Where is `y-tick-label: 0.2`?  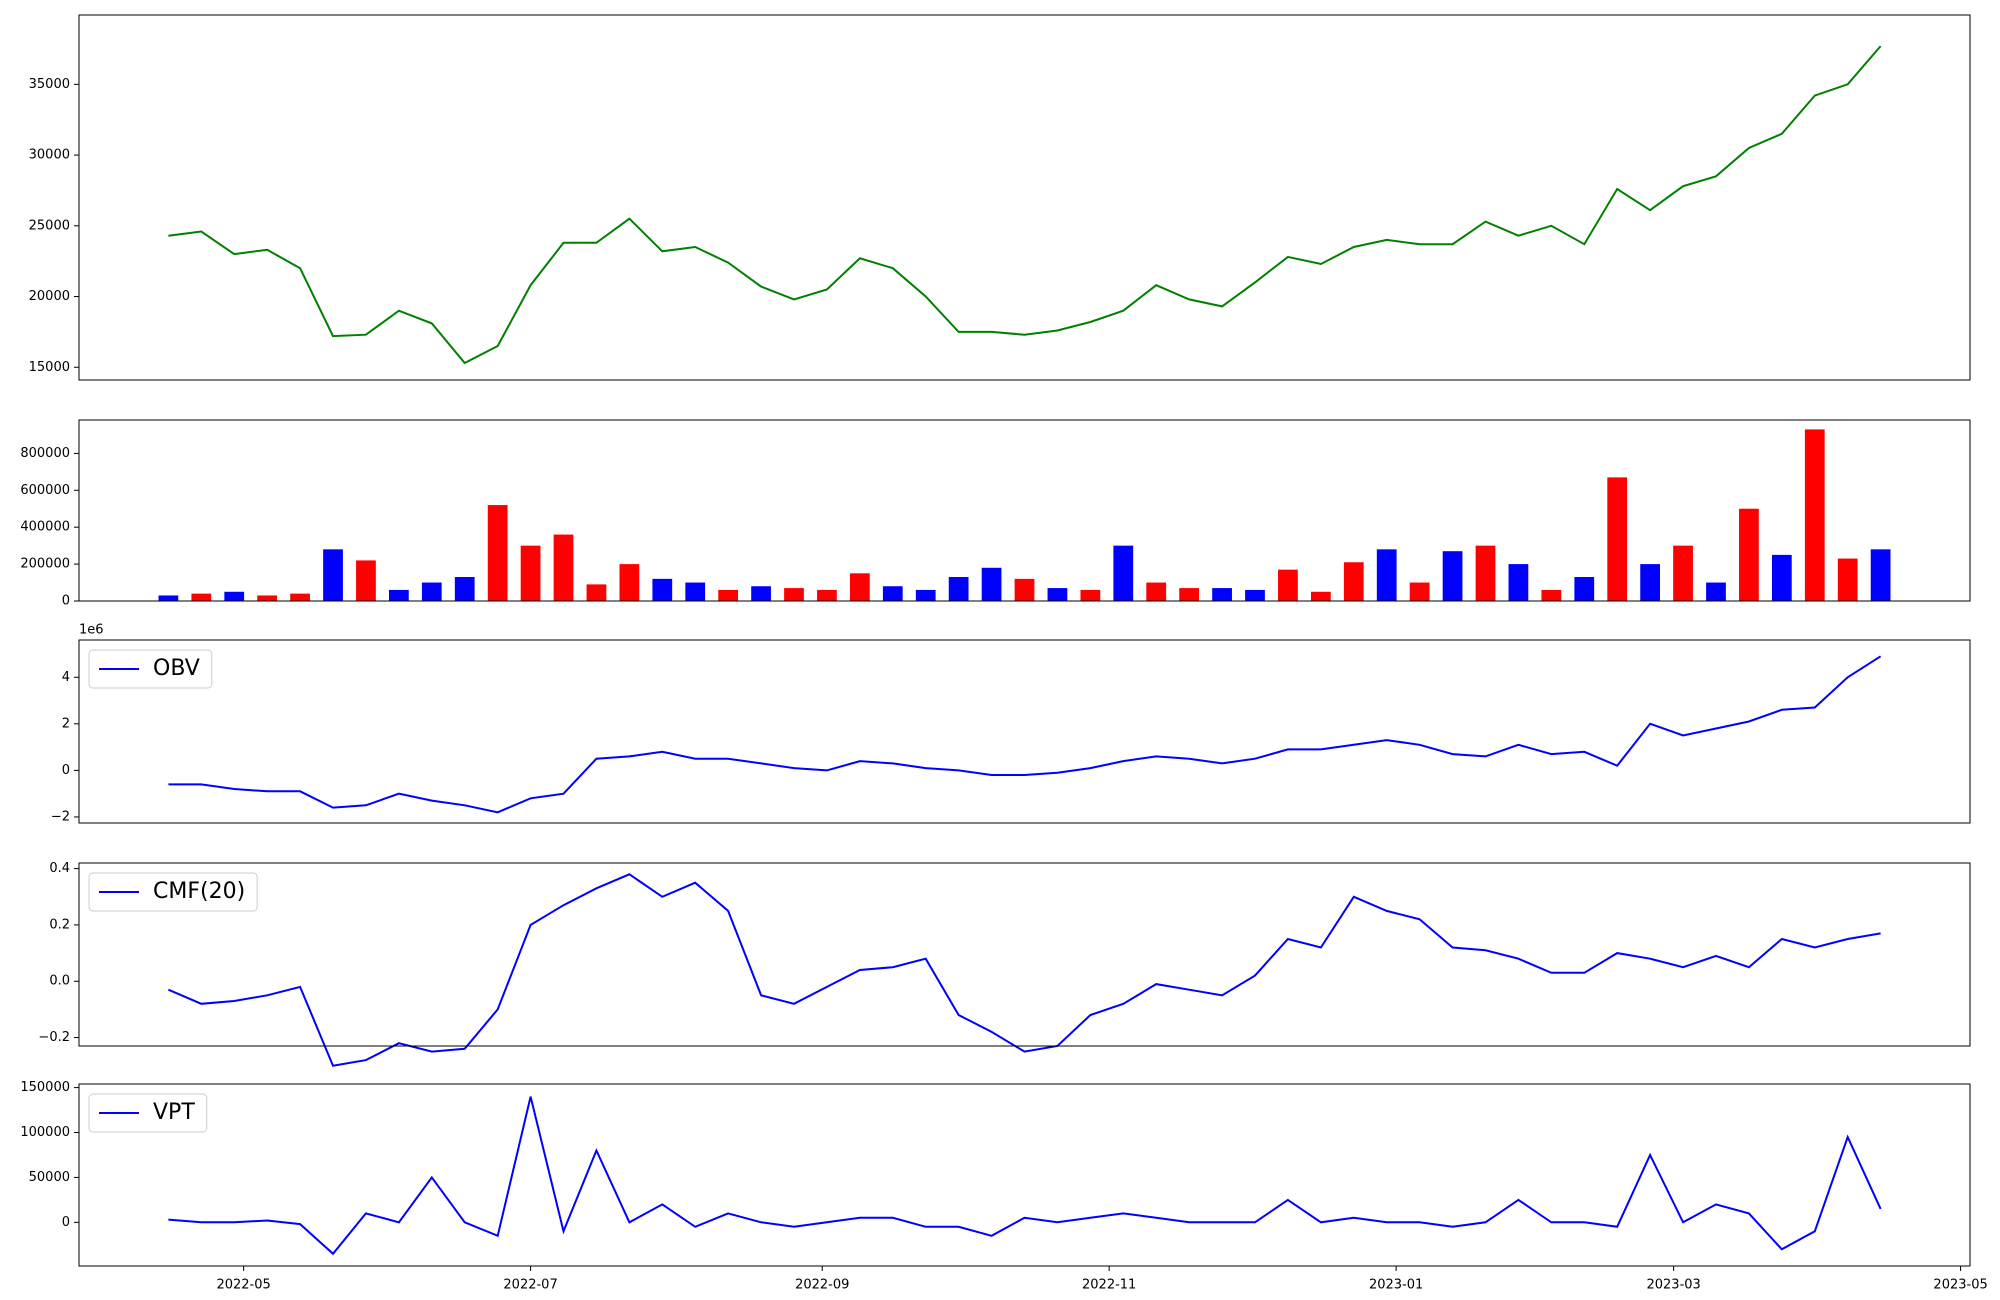 y-tick-label: 0.2 is located at coordinates (59, 924).